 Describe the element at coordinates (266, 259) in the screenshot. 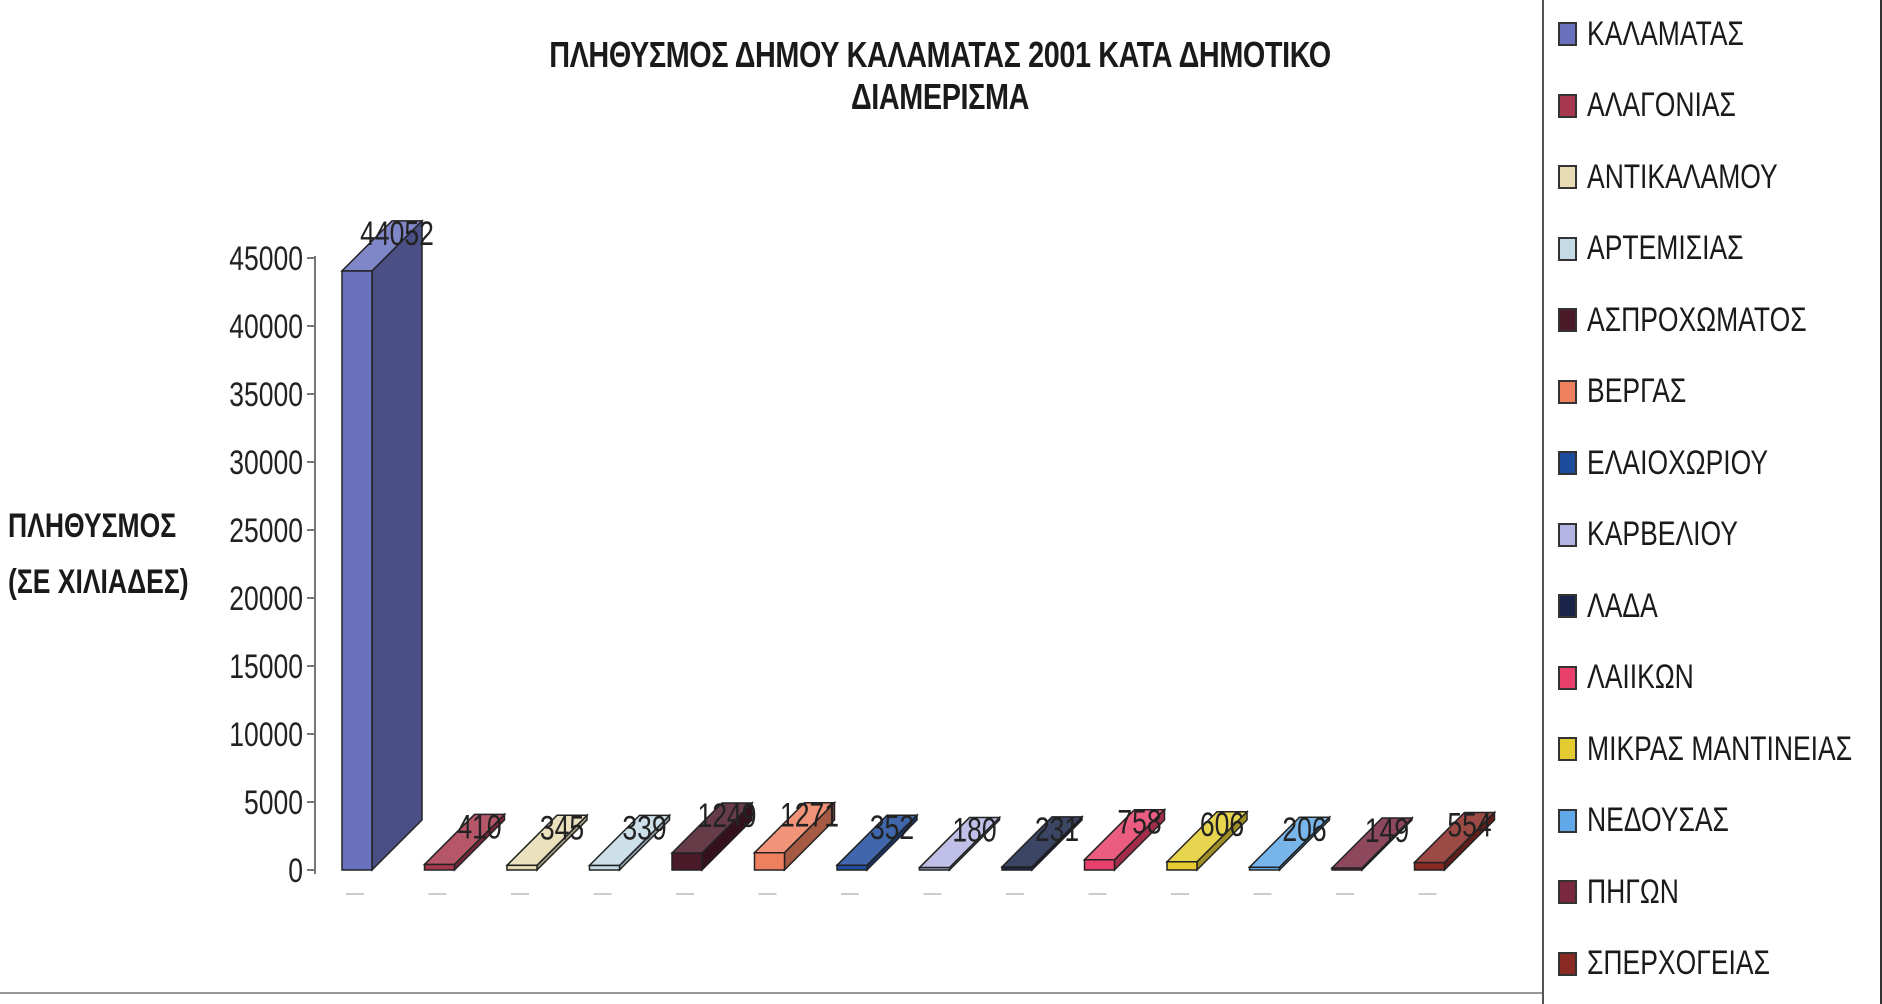

I see `y-tick-label: 45000` at that location.